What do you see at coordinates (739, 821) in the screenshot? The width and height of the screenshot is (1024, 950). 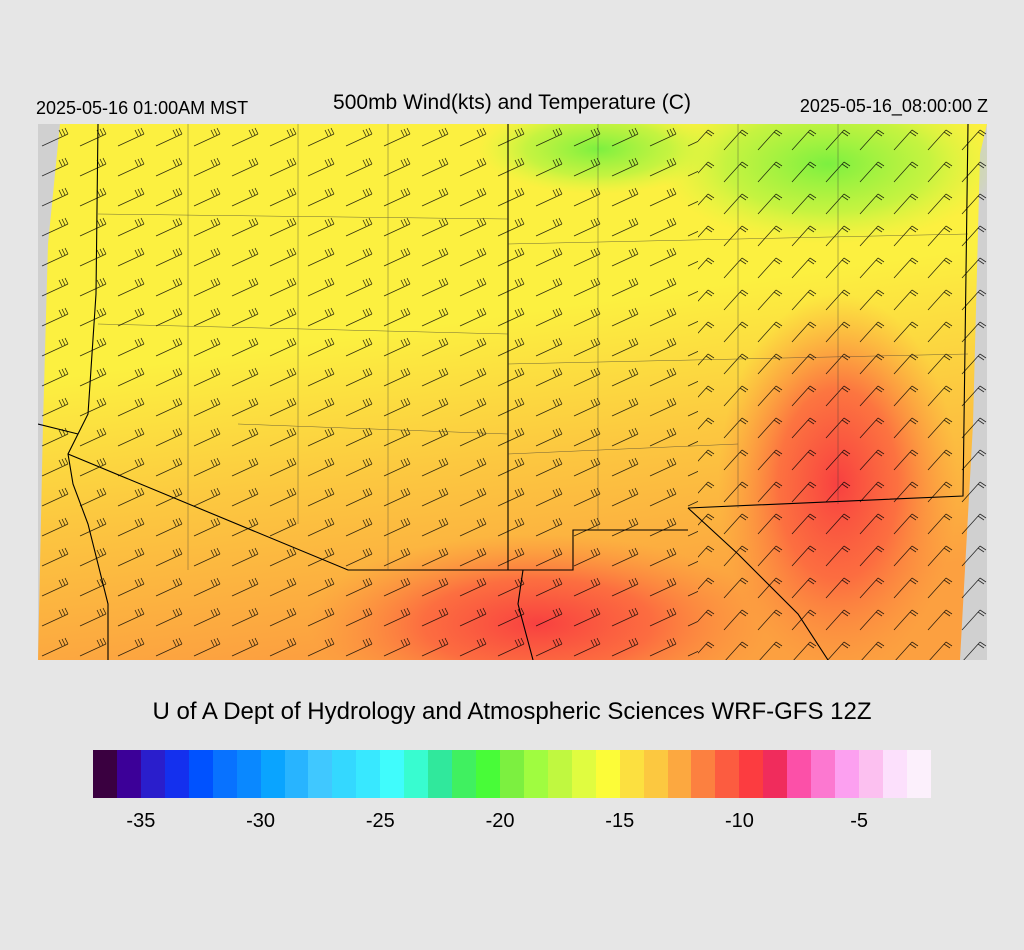 I see `colorbar-tick-label: -10` at bounding box center [739, 821].